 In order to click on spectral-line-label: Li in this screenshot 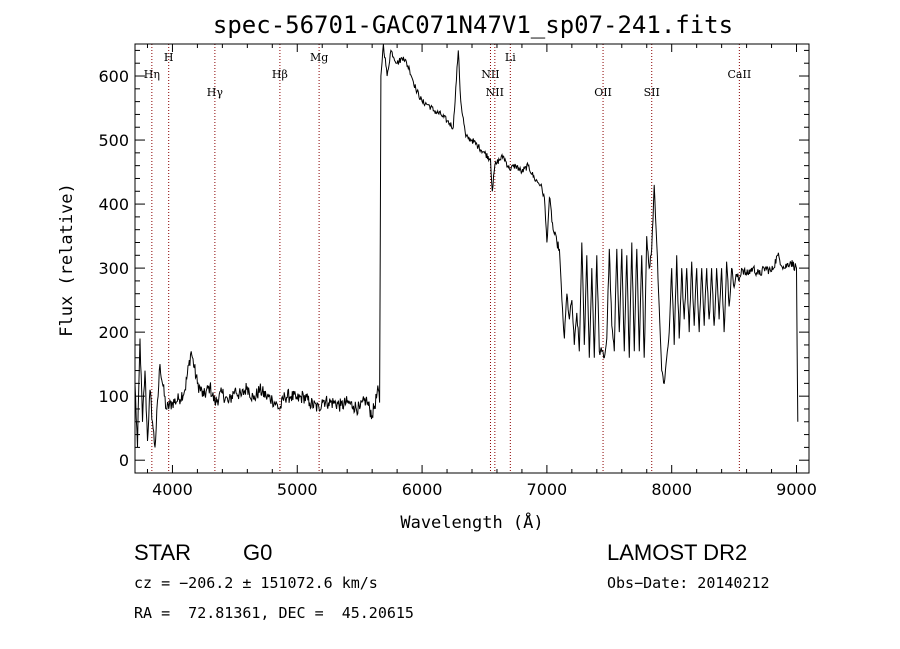, I will do `click(510, 57)`.